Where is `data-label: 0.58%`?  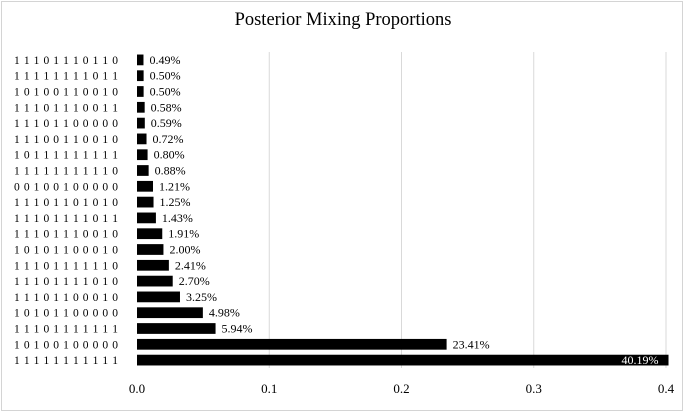
data-label: 0.58% is located at coordinates (166, 107).